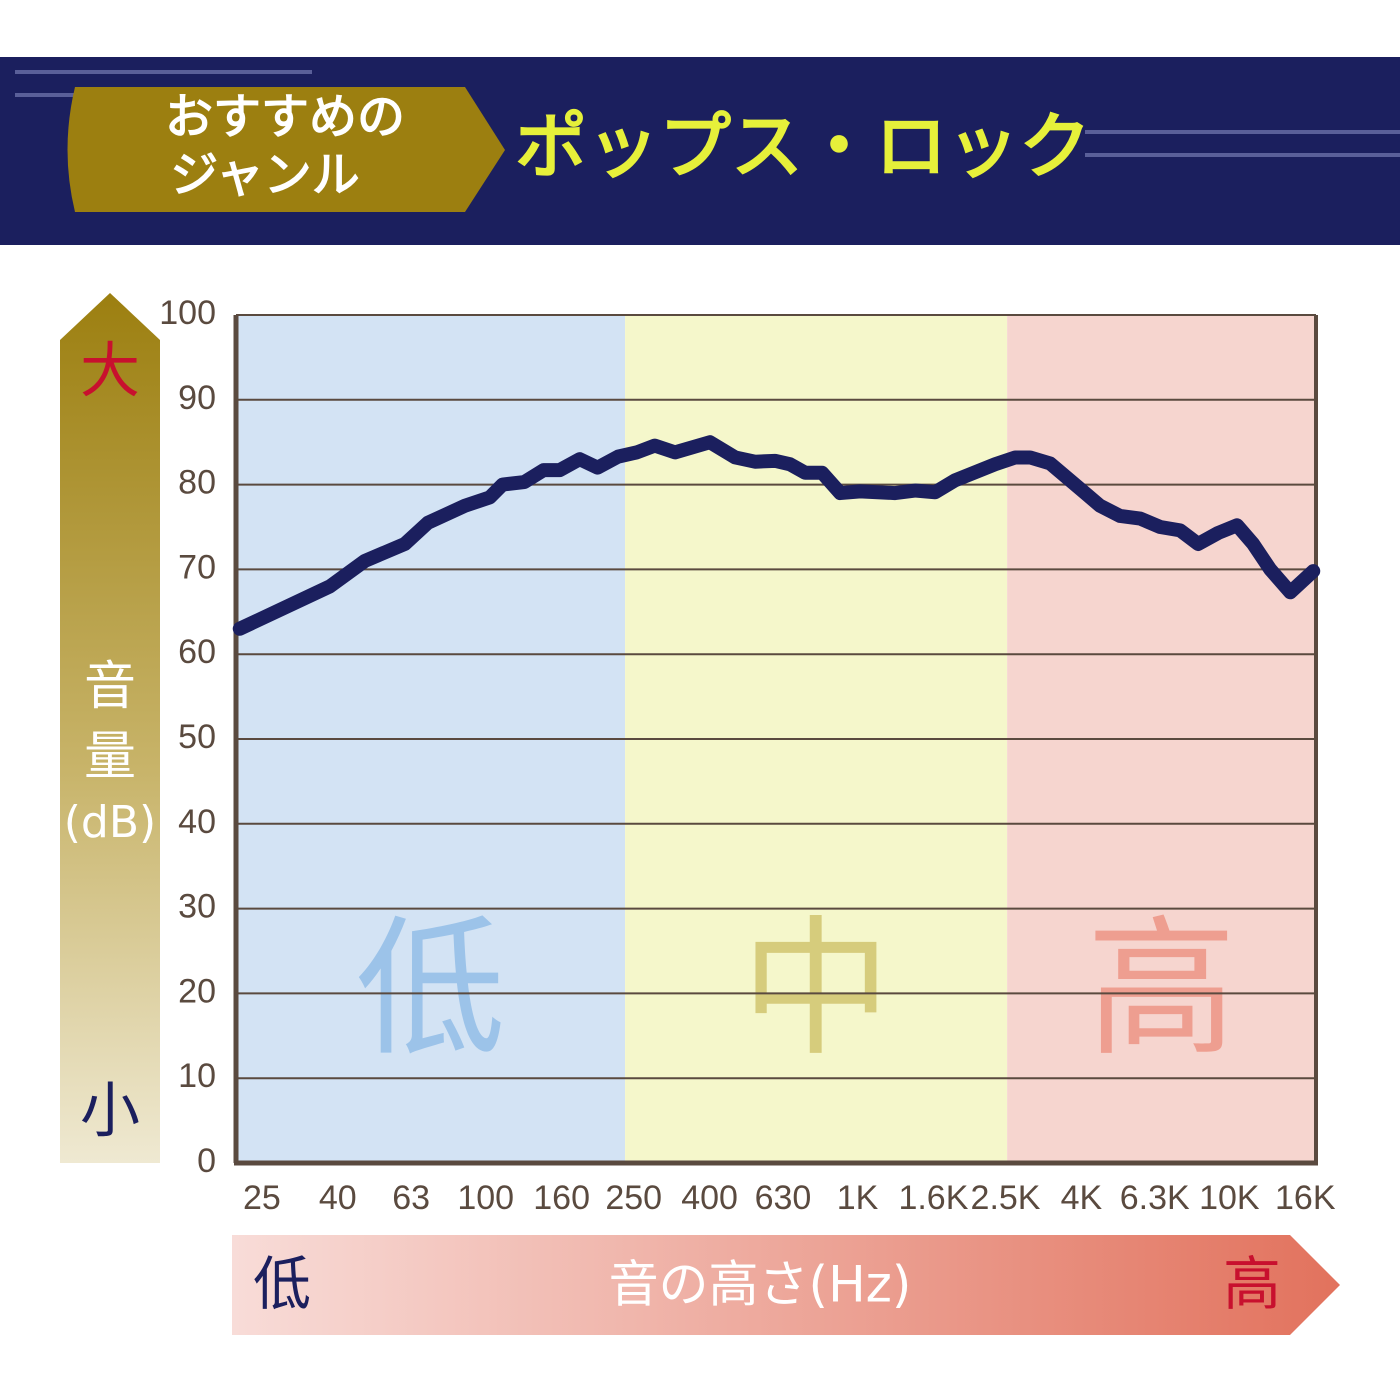 This screenshot has height=1400, width=1400. What do you see at coordinates (816, 990) in the screenshot?
I see `band-label: 中` at bounding box center [816, 990].